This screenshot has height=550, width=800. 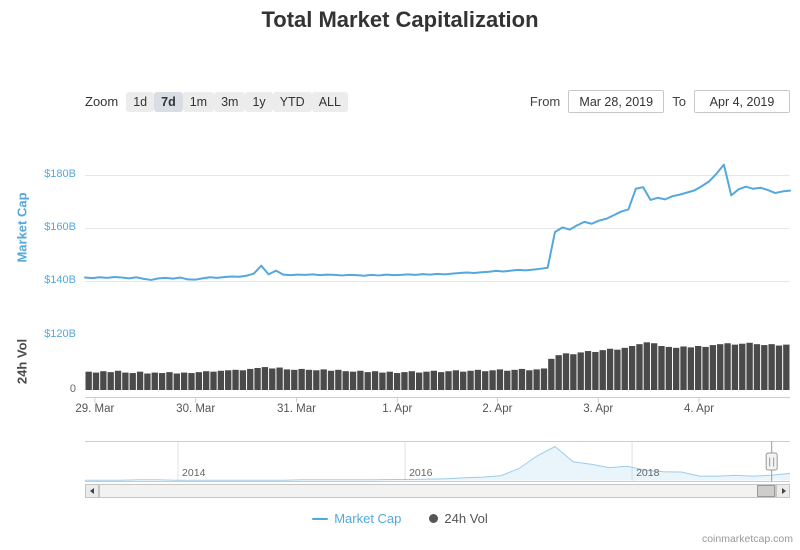 What do you see at coordinates (259, 101) in the screenshot?
I see `zoom-button-1y: 1y` at bounding box center [259, 101].